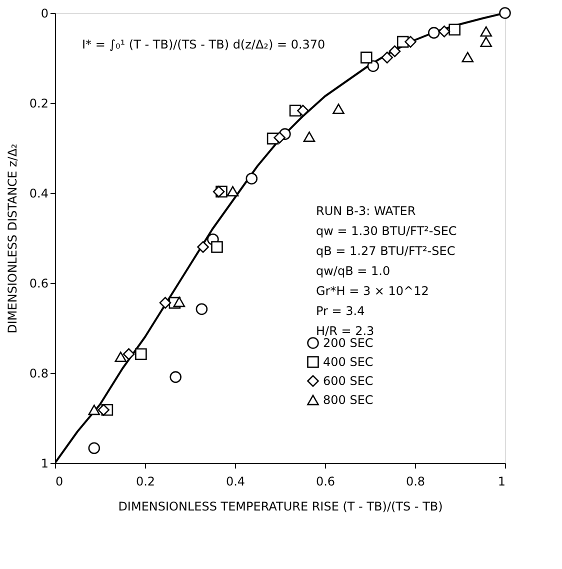 The width and height of the screenshot is (562, 569). What do you see at coordinates (44, 463) in the screenshot?
I see `y-tick-label: 1` at bounding box center [44, 463].